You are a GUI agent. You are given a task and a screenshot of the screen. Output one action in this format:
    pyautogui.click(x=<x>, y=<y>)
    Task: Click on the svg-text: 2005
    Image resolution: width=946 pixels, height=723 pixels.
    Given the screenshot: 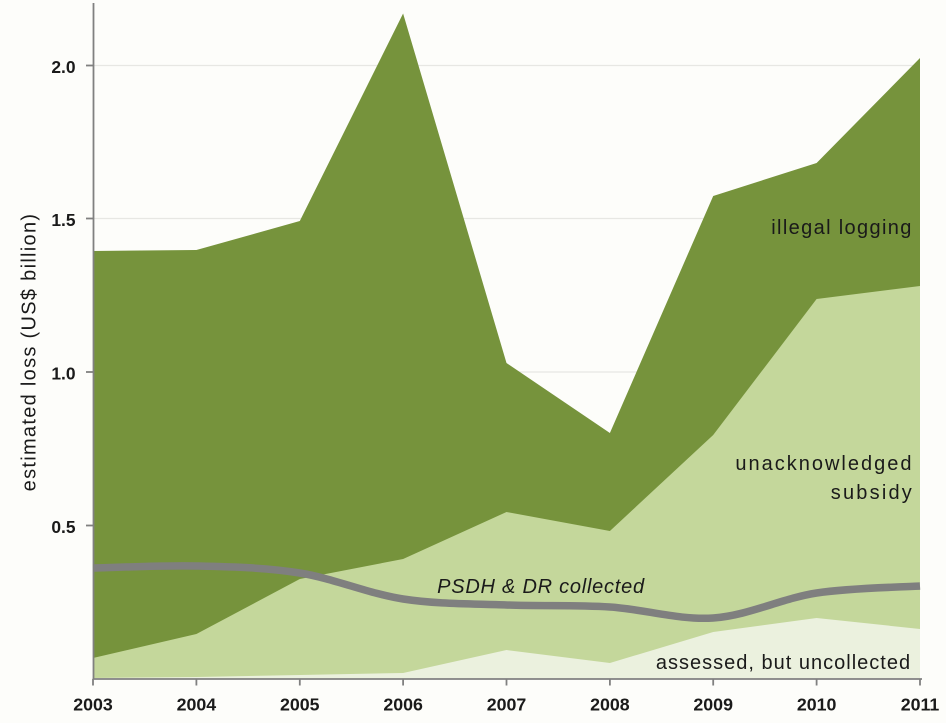 What is the action you would take?
    pyautogui.click(x=300, y=705)
    